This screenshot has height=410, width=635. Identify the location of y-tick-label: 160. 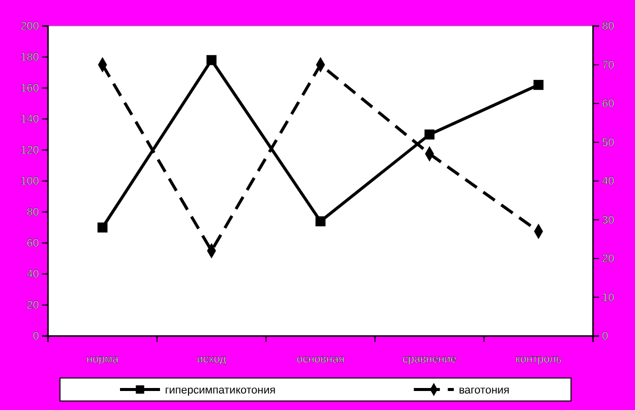
(29, 88).